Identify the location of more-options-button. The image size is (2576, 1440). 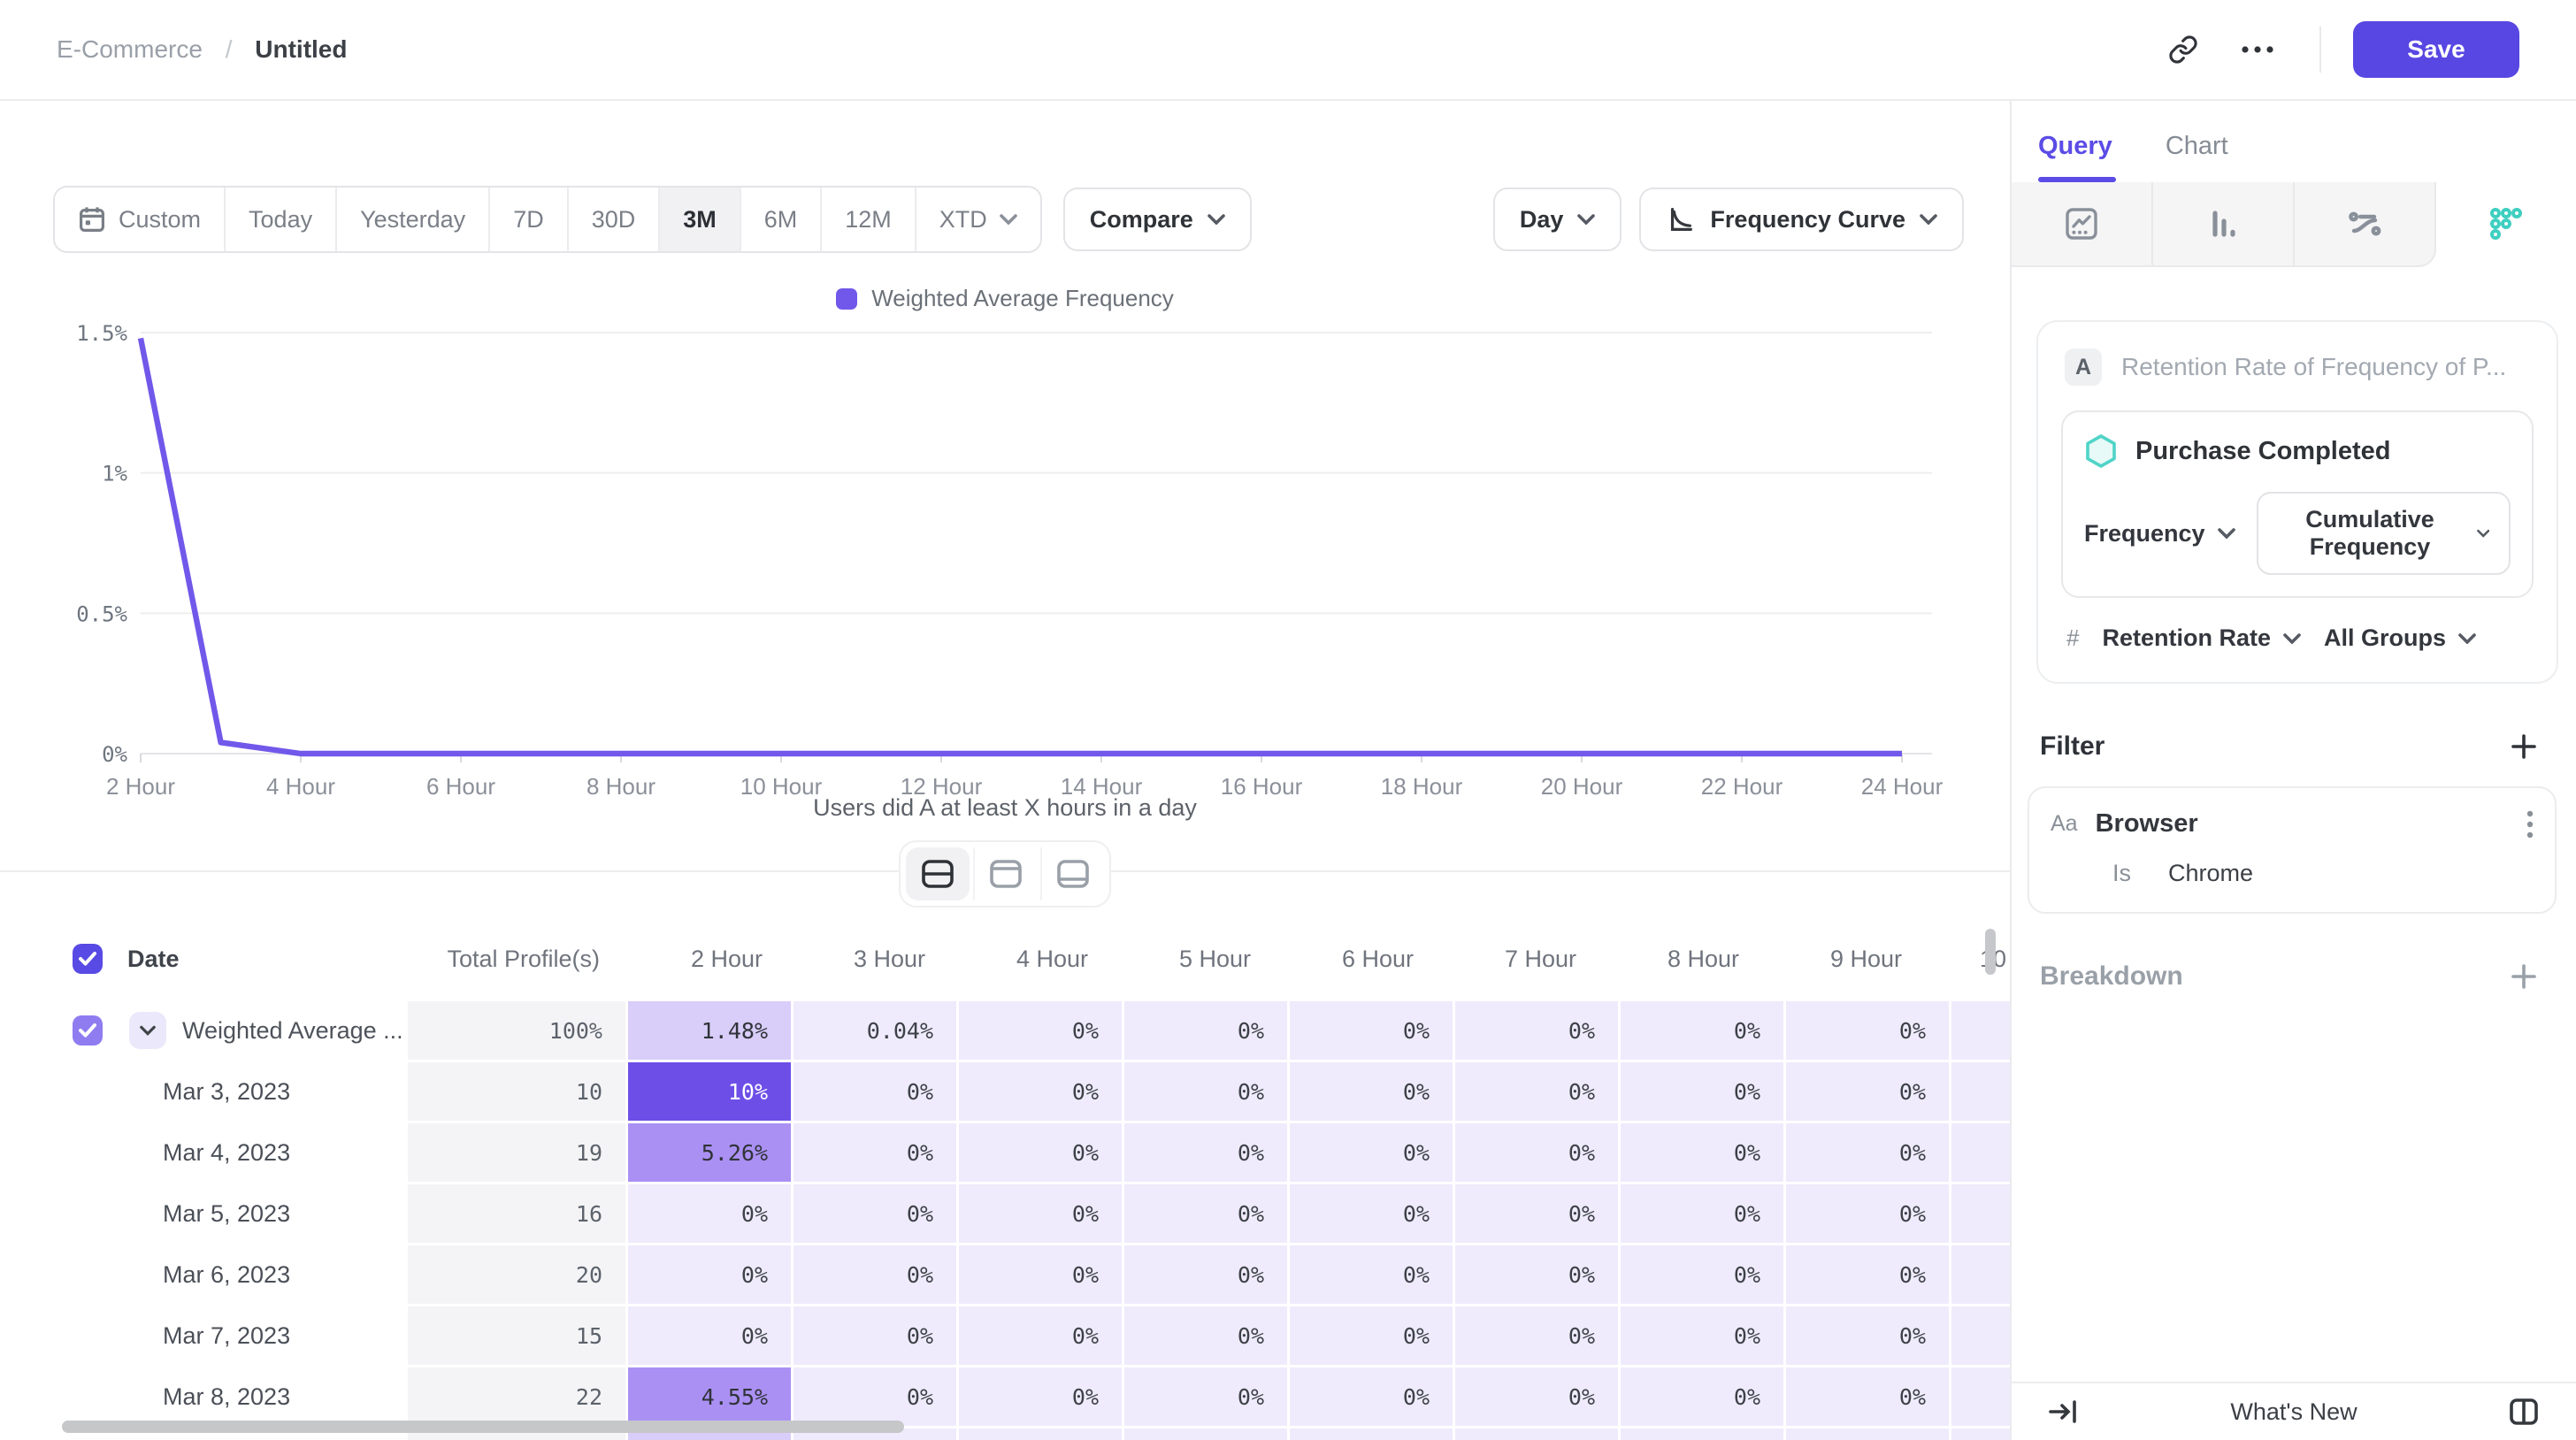
(2257, 49).